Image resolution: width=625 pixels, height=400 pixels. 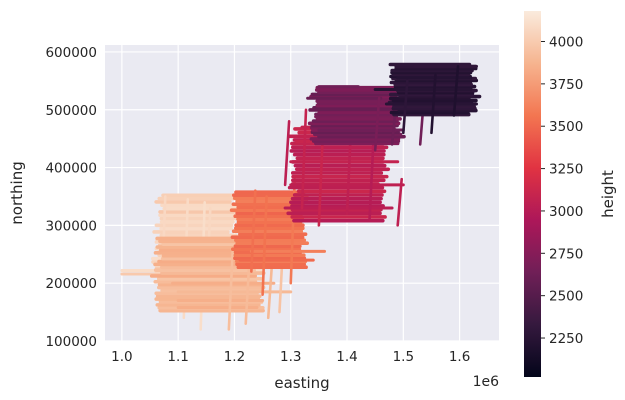 What do you see at coordinates (71, 284) in the screenshot?
I see `y-tick-label: 200000` at bounding box center [71, 284].